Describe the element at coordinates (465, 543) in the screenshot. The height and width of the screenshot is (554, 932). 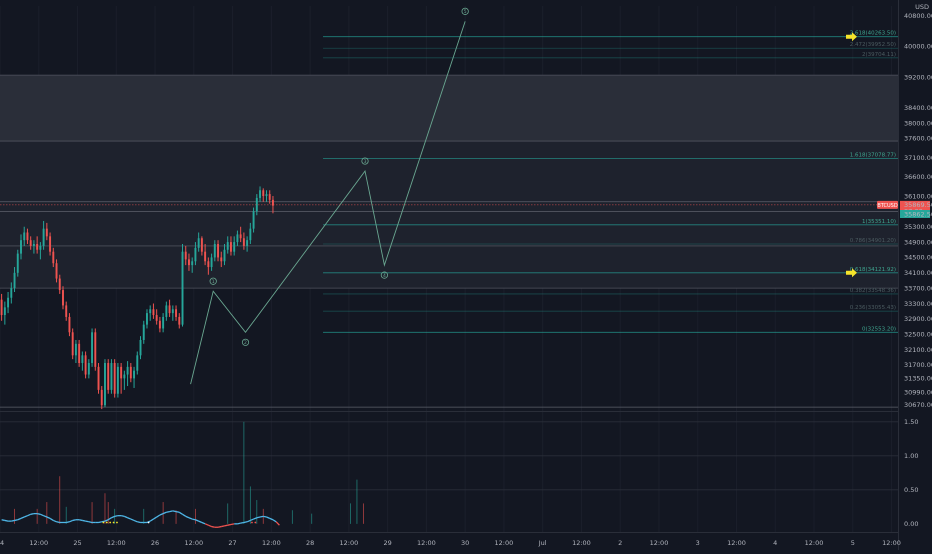
I see `time-tick-label: 30` at that location.